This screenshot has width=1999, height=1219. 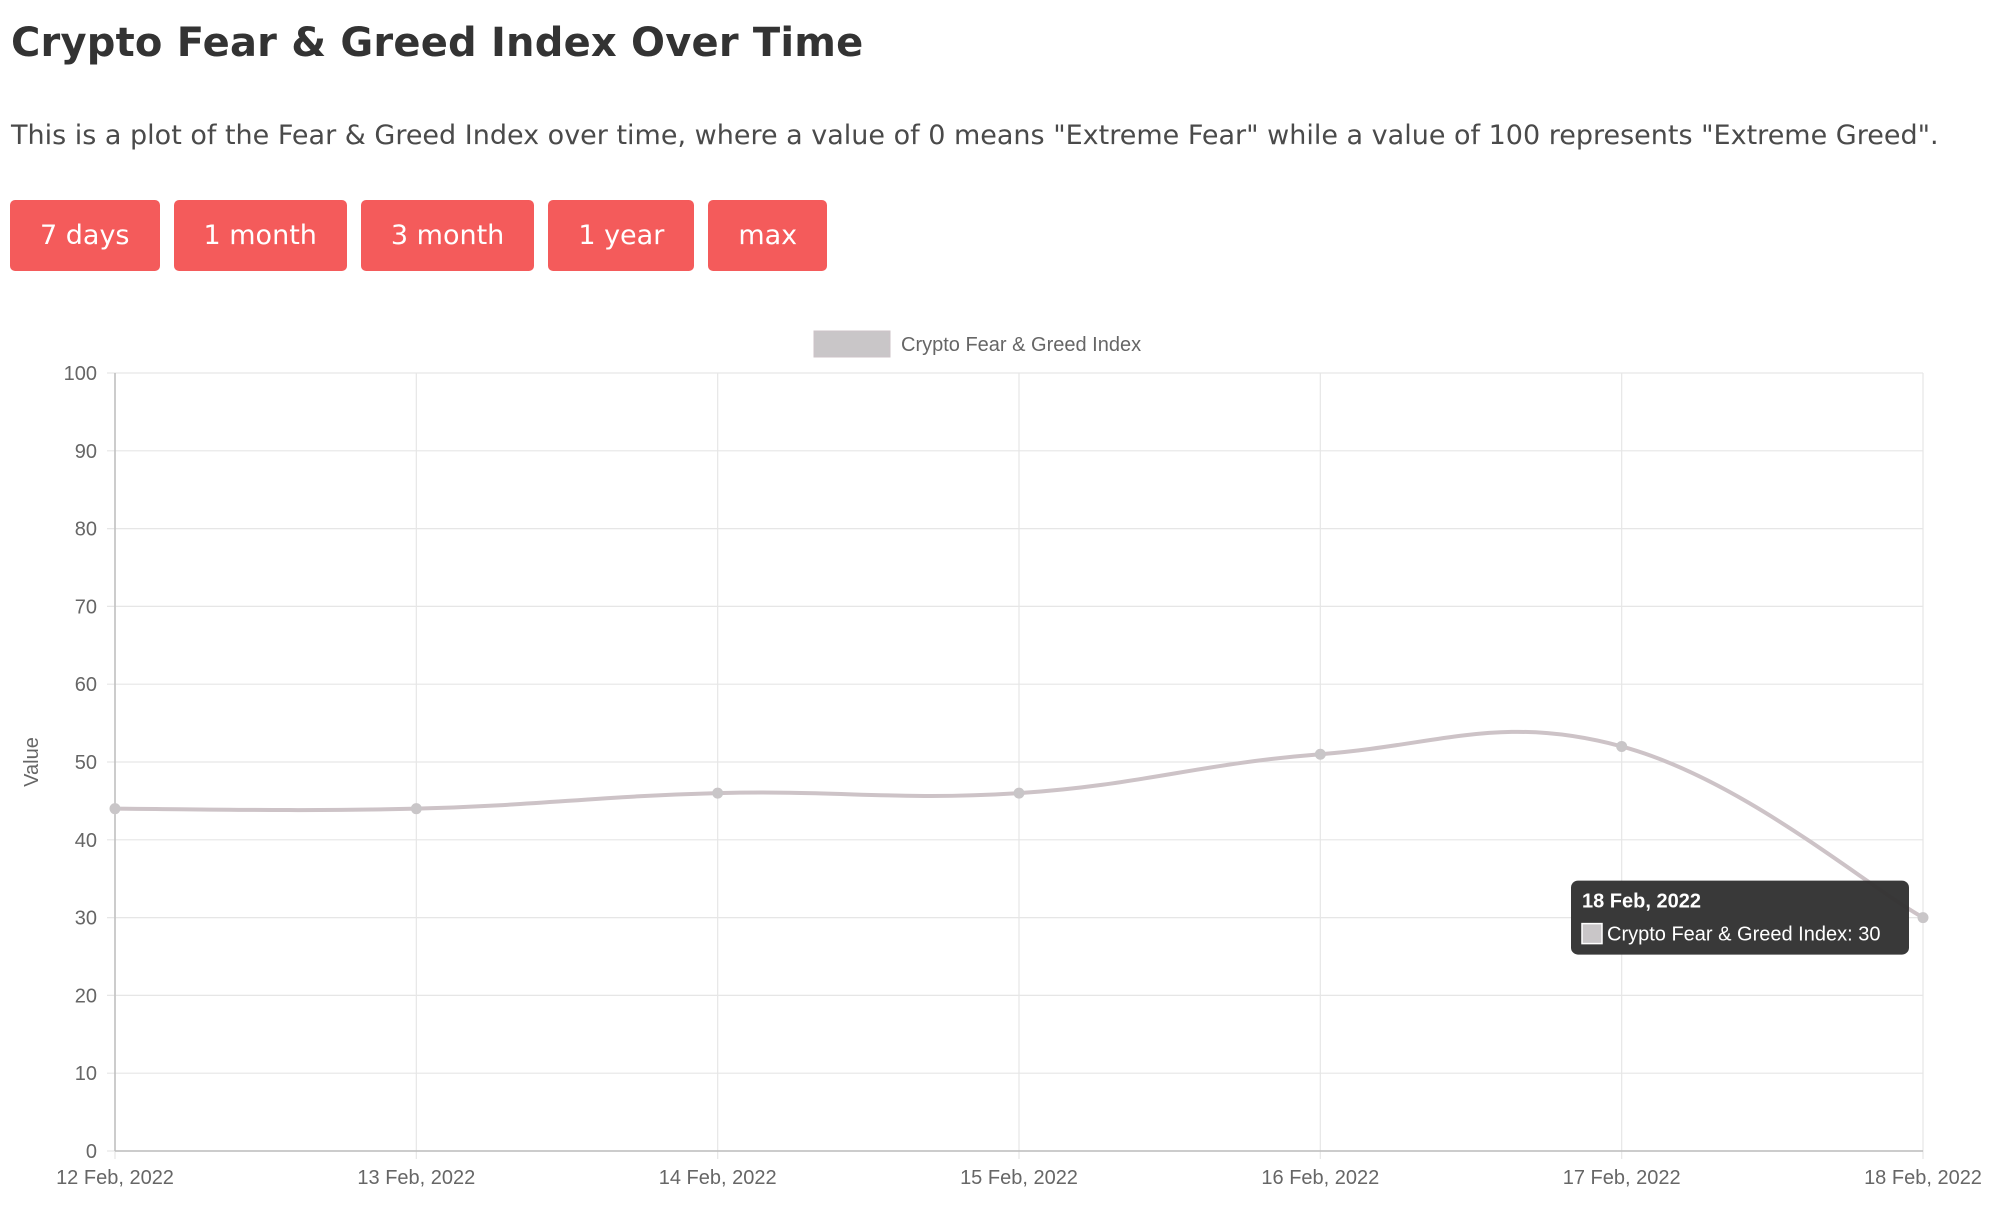 What do you see at coordinates (115, 809) in the screenshot?
I see `data-point-12-feb-2022` at bounding box center [115, 809].